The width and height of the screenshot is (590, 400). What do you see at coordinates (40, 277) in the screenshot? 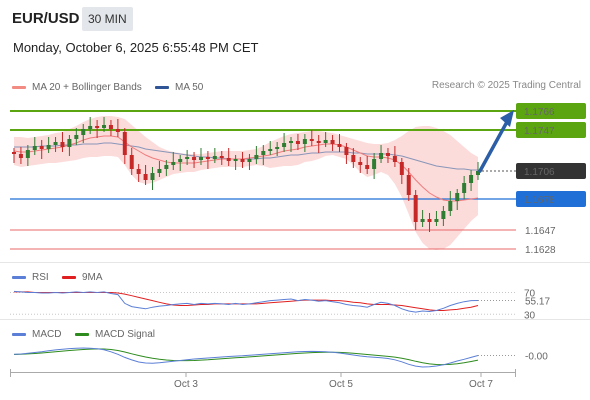
I see `legend-rsi-label: RSI` at bounding box center [40, 277].